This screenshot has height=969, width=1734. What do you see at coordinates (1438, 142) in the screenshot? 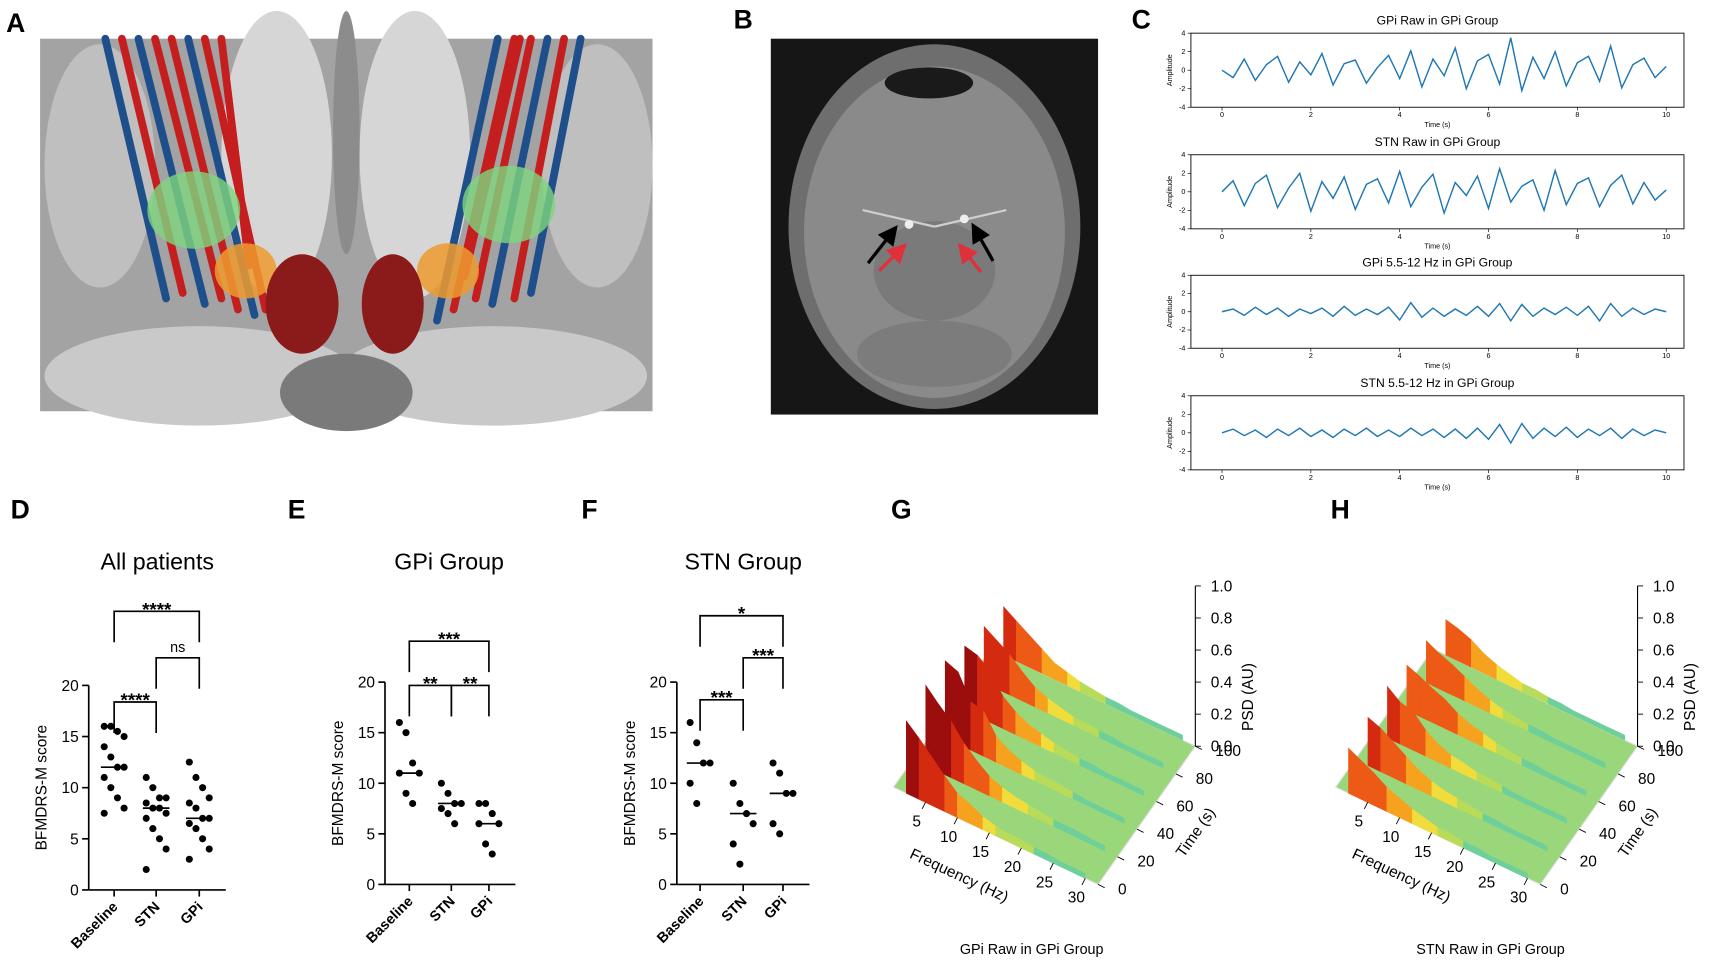
I see `chart-title: STN Raw in GPi Group` at bounding box center [1438, 142].